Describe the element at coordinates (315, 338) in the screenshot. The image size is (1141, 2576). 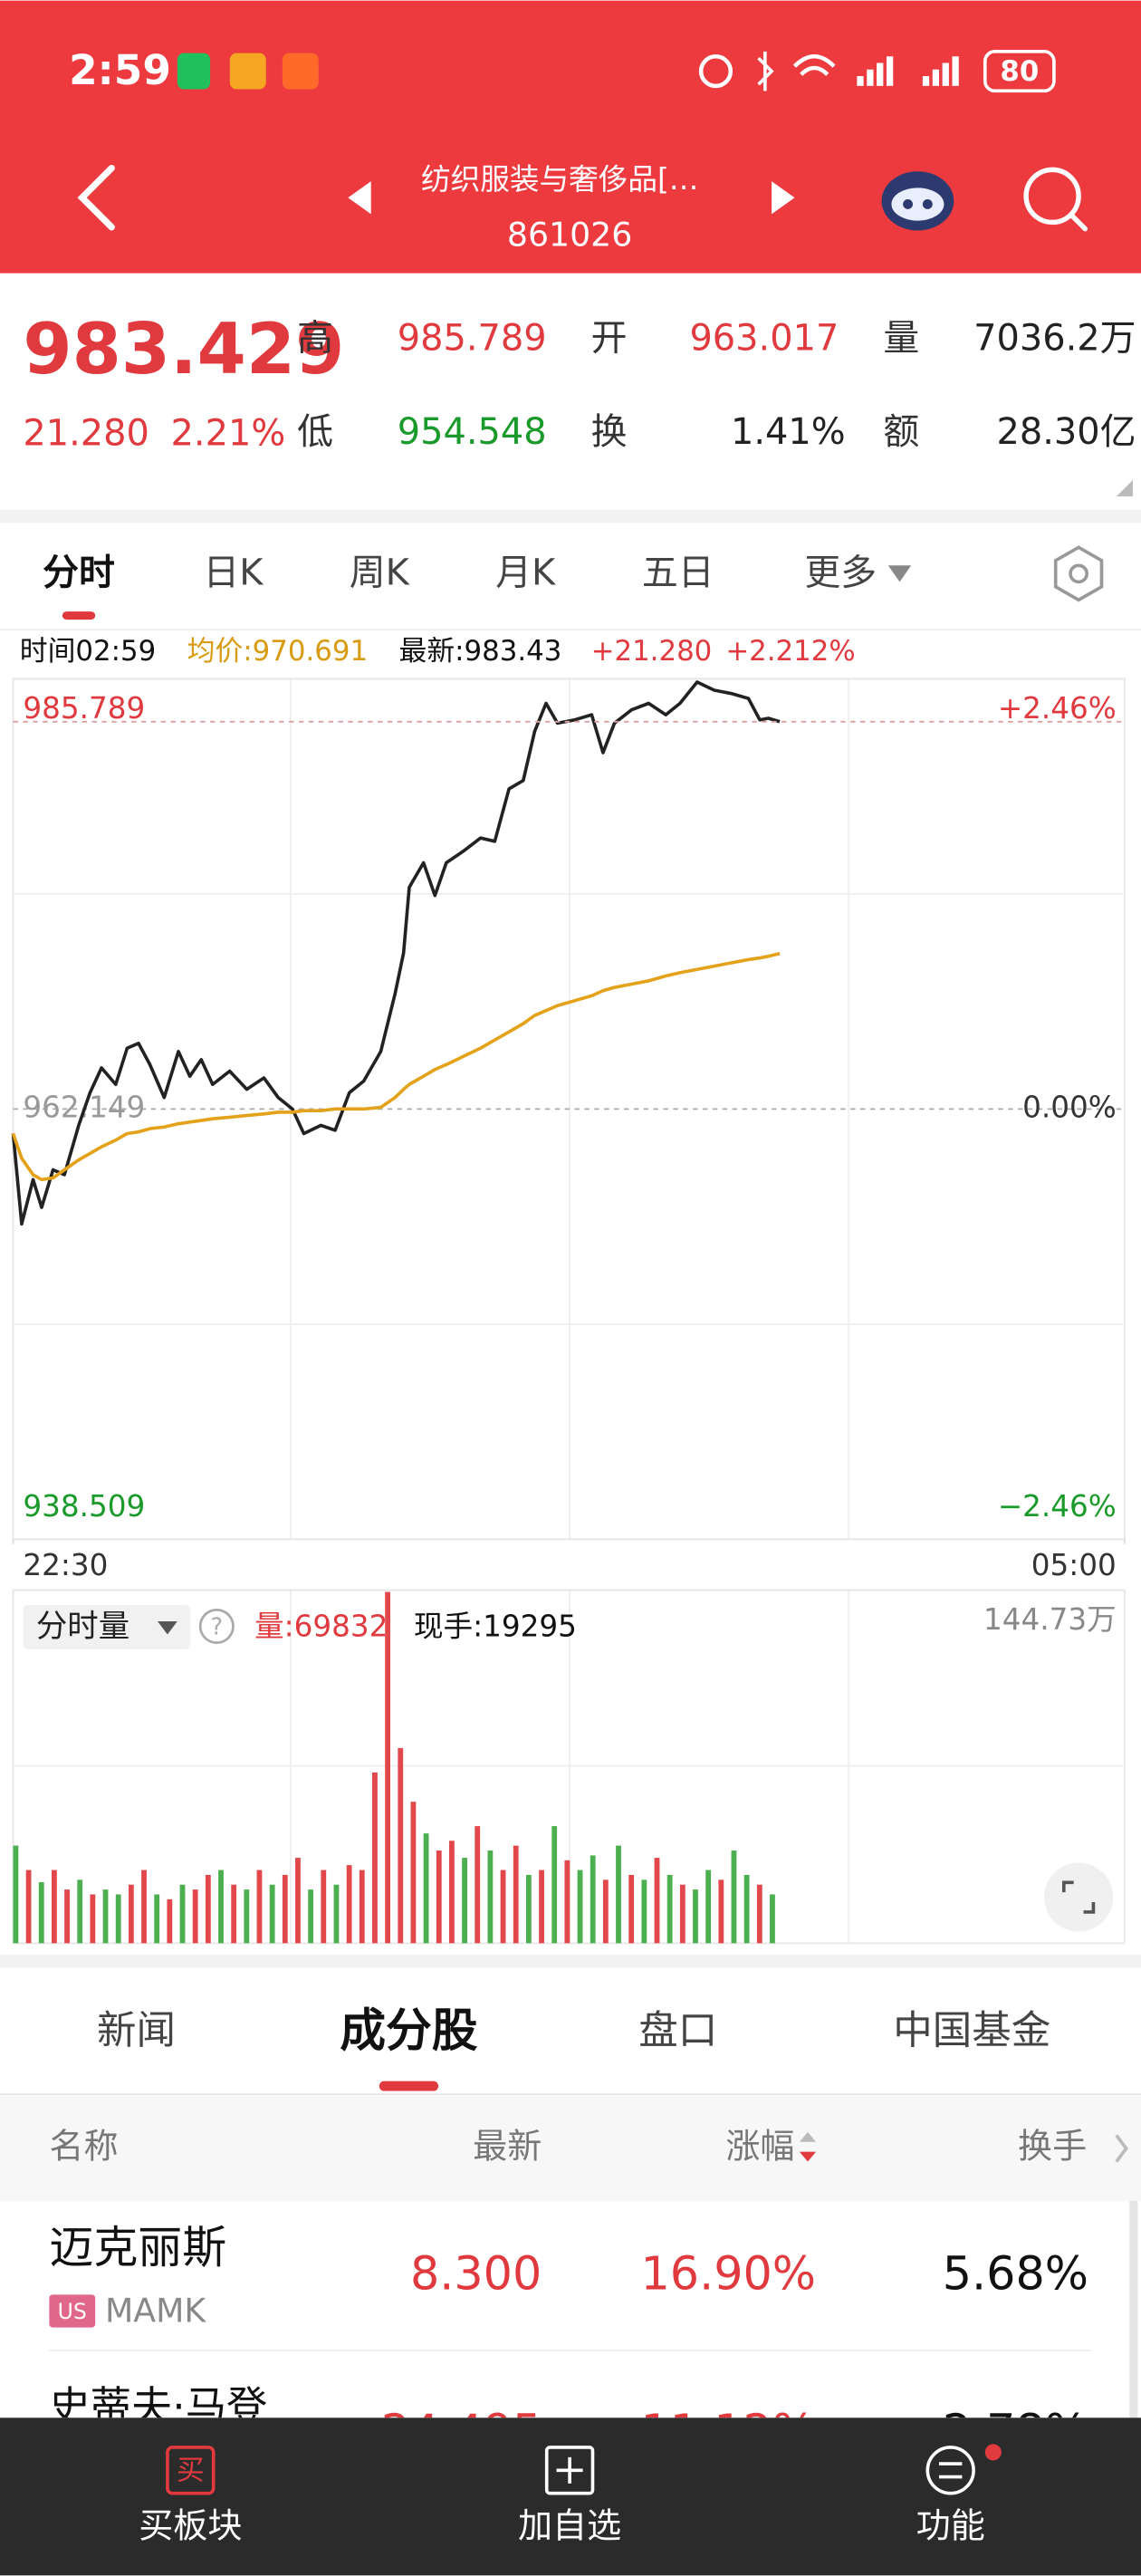
I see `high-label: 高` at that location.